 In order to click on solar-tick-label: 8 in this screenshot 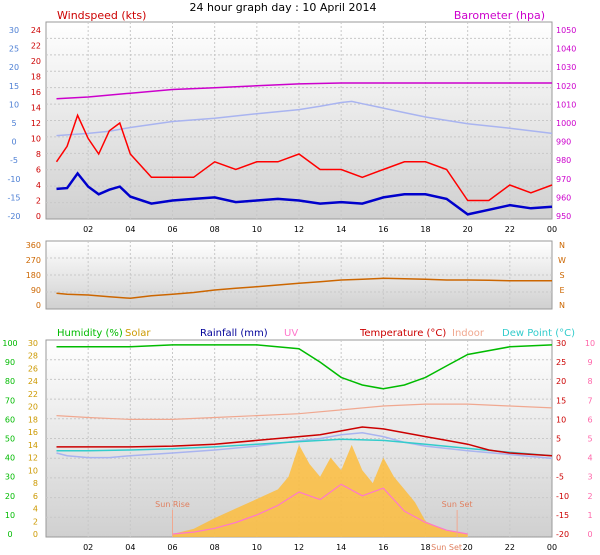, I will do `click(35, 483)`.